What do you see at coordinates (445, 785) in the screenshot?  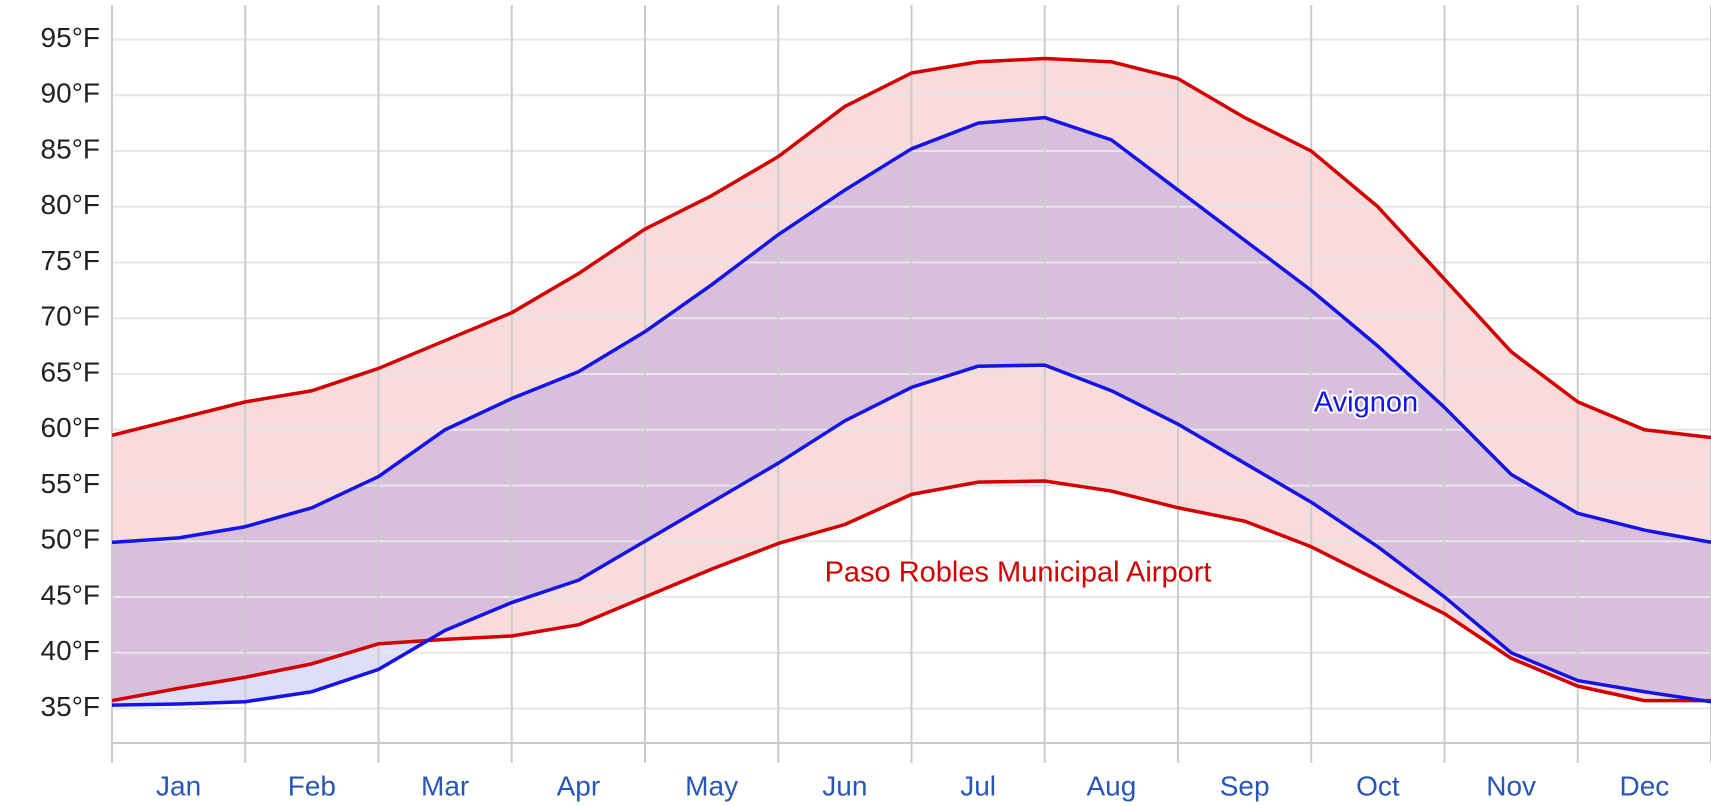 I see `x-tick-label: Mar` at bounding box center [445, 785].